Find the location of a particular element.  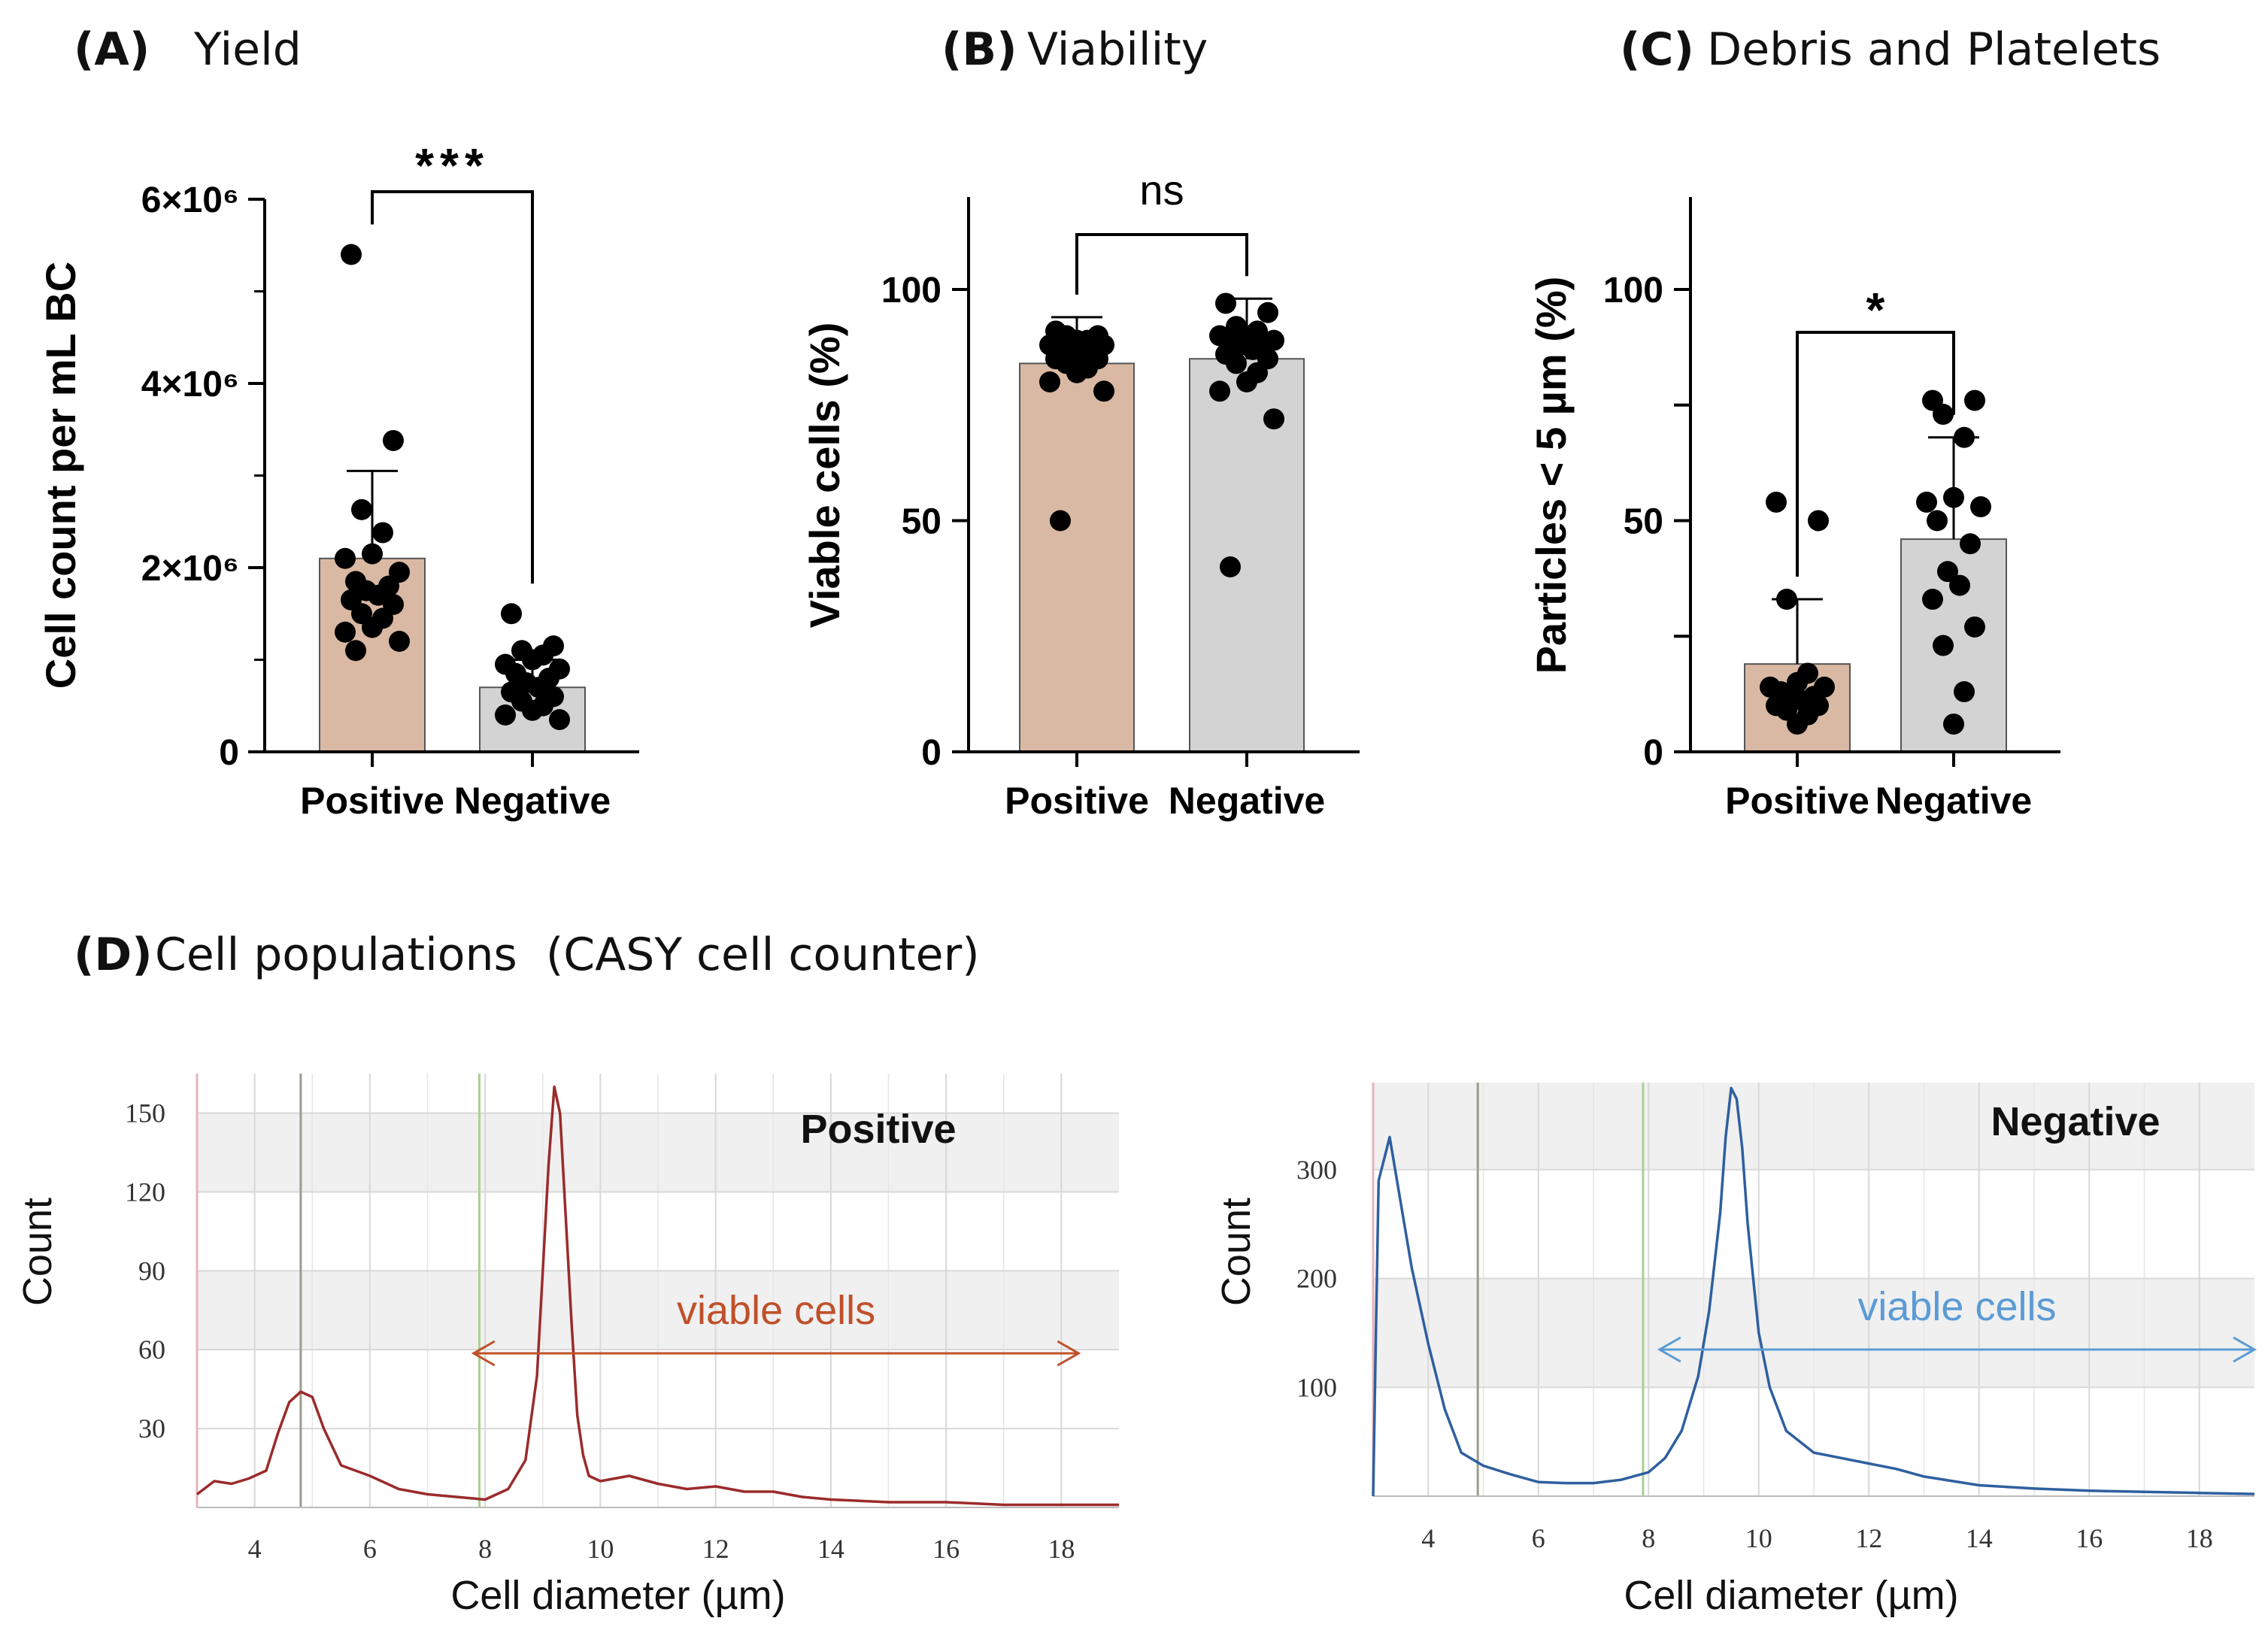

panel-d-letter: (D) is located at coordinates (113, 955).